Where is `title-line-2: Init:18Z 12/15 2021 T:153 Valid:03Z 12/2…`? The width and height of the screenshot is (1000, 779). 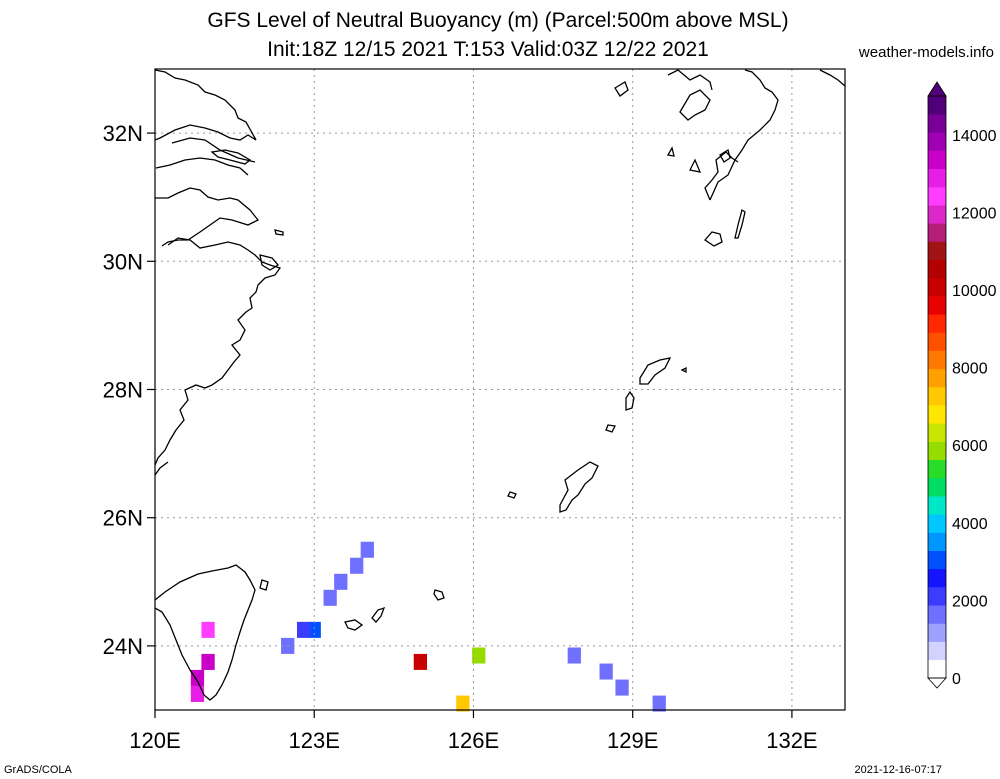
title-line-2: Init:18Z 12/15 2021 T:153 Valid:03Z 12/2… is located at coordinates (488, 49).